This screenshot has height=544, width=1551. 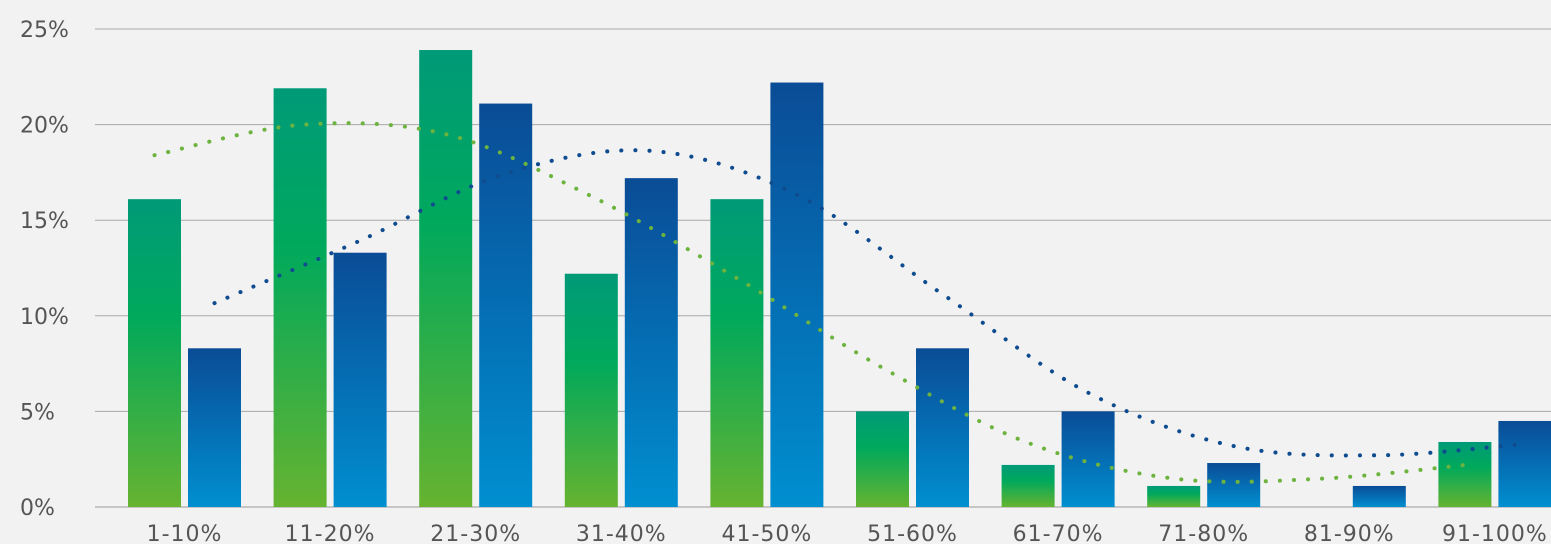 What do you see at coordinates (1203, 533) in the screenshot?
I see `x-tick-label: 71-80%` at bounding box center [1203, 533].